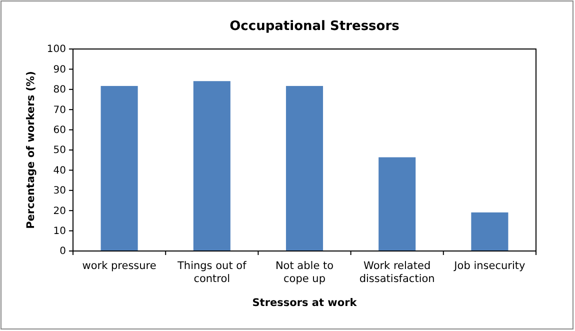  Describe the element at coordinates (59, 110) in the screenshot. I see `y-tick-label: 70` at that location.